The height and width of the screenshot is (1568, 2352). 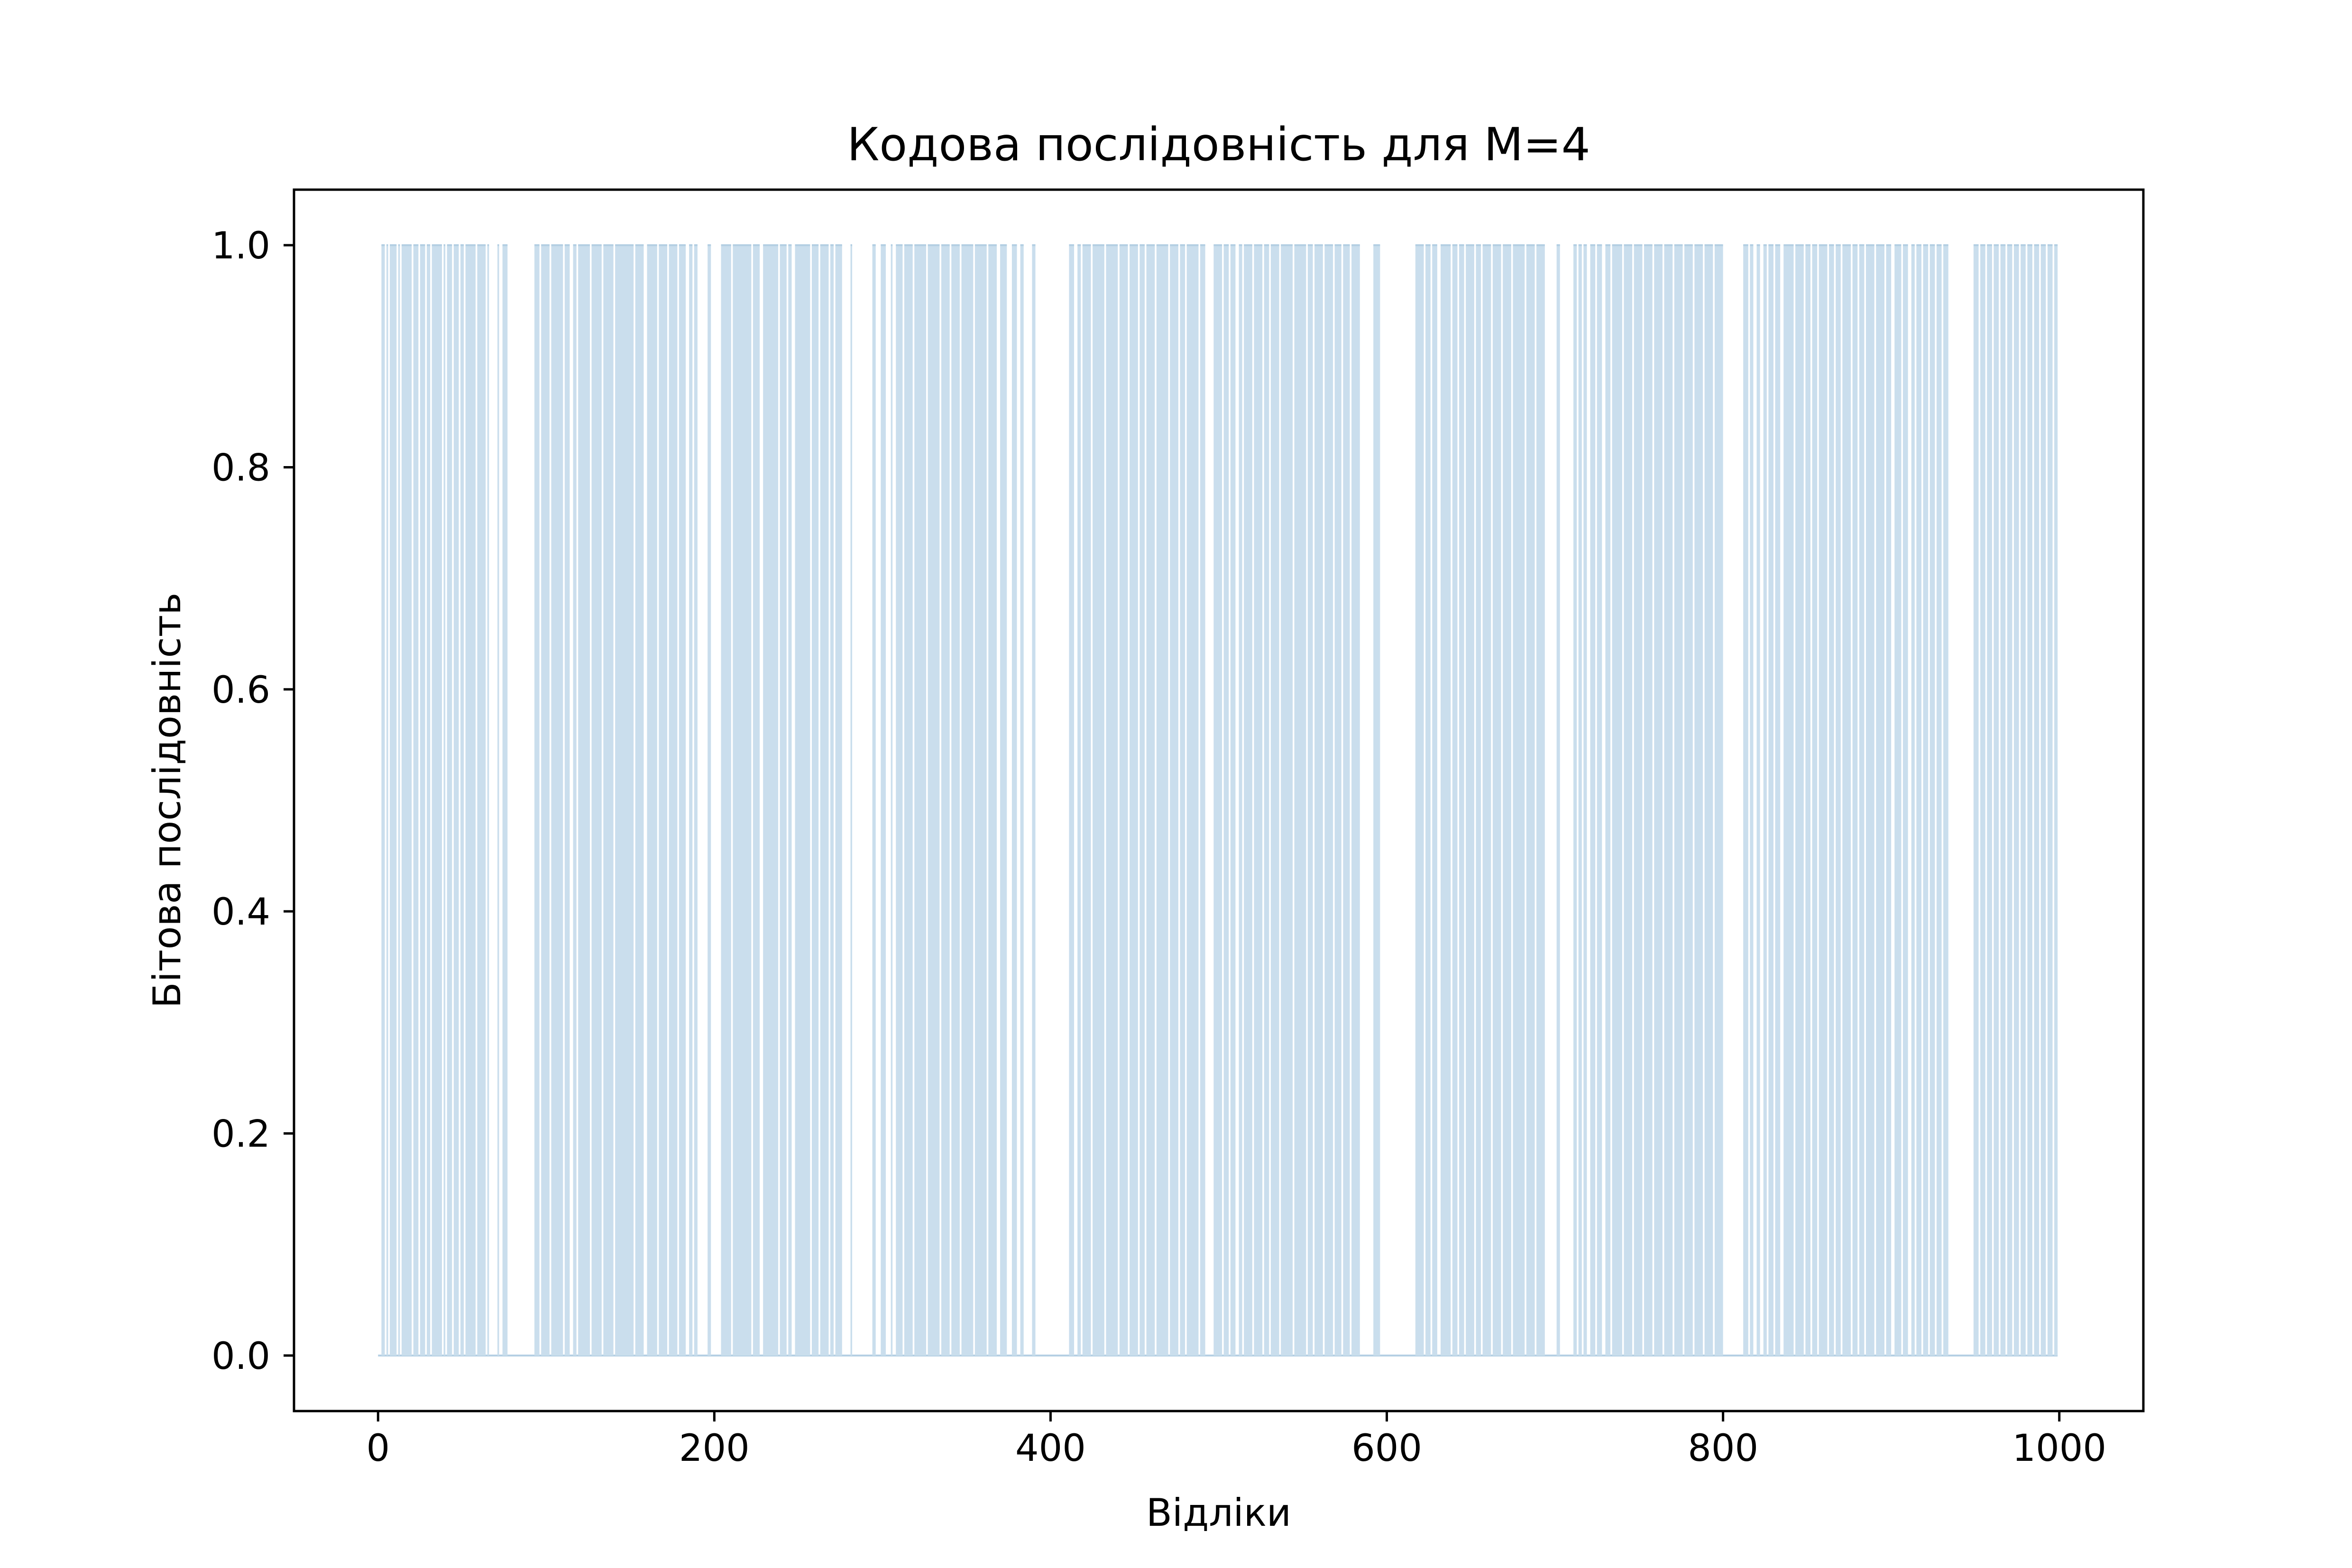 I want to click on y-axis: 0.0 0.2 0.4 0.6 0.8 1.0, so click(x=252, y=801).